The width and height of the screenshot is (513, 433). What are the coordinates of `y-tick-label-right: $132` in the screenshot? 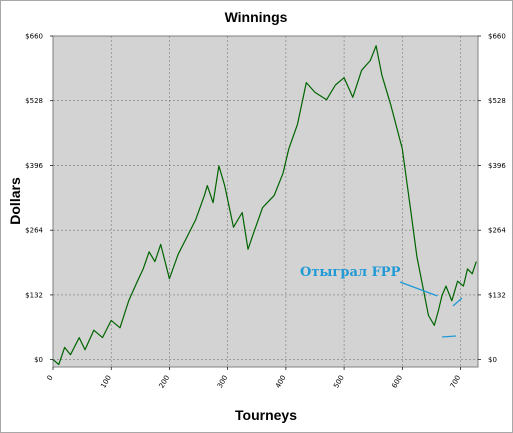 It's located at (497, 295).